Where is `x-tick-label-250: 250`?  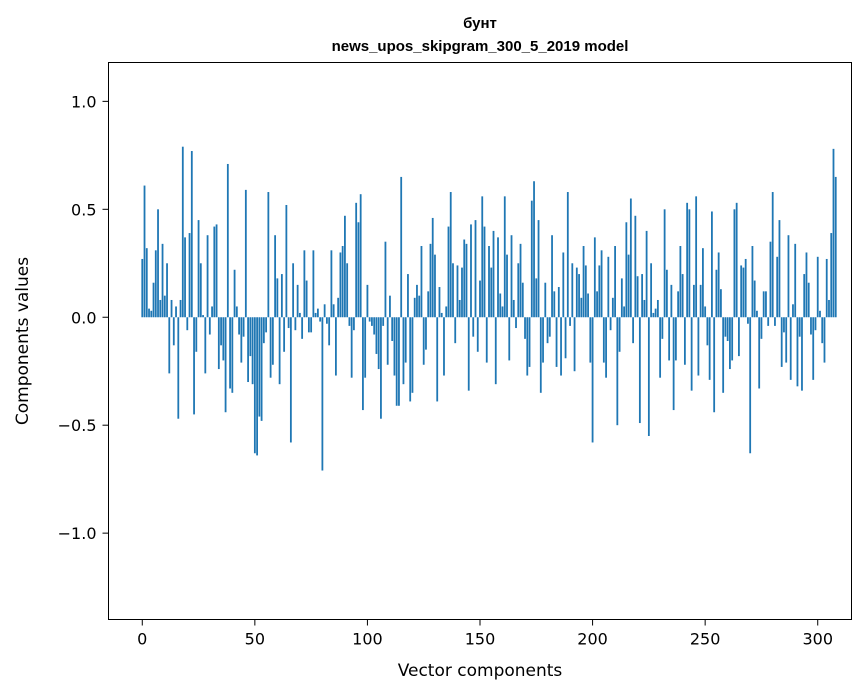
x-tick-label-250: 250 is located at coordinates (705, 639).